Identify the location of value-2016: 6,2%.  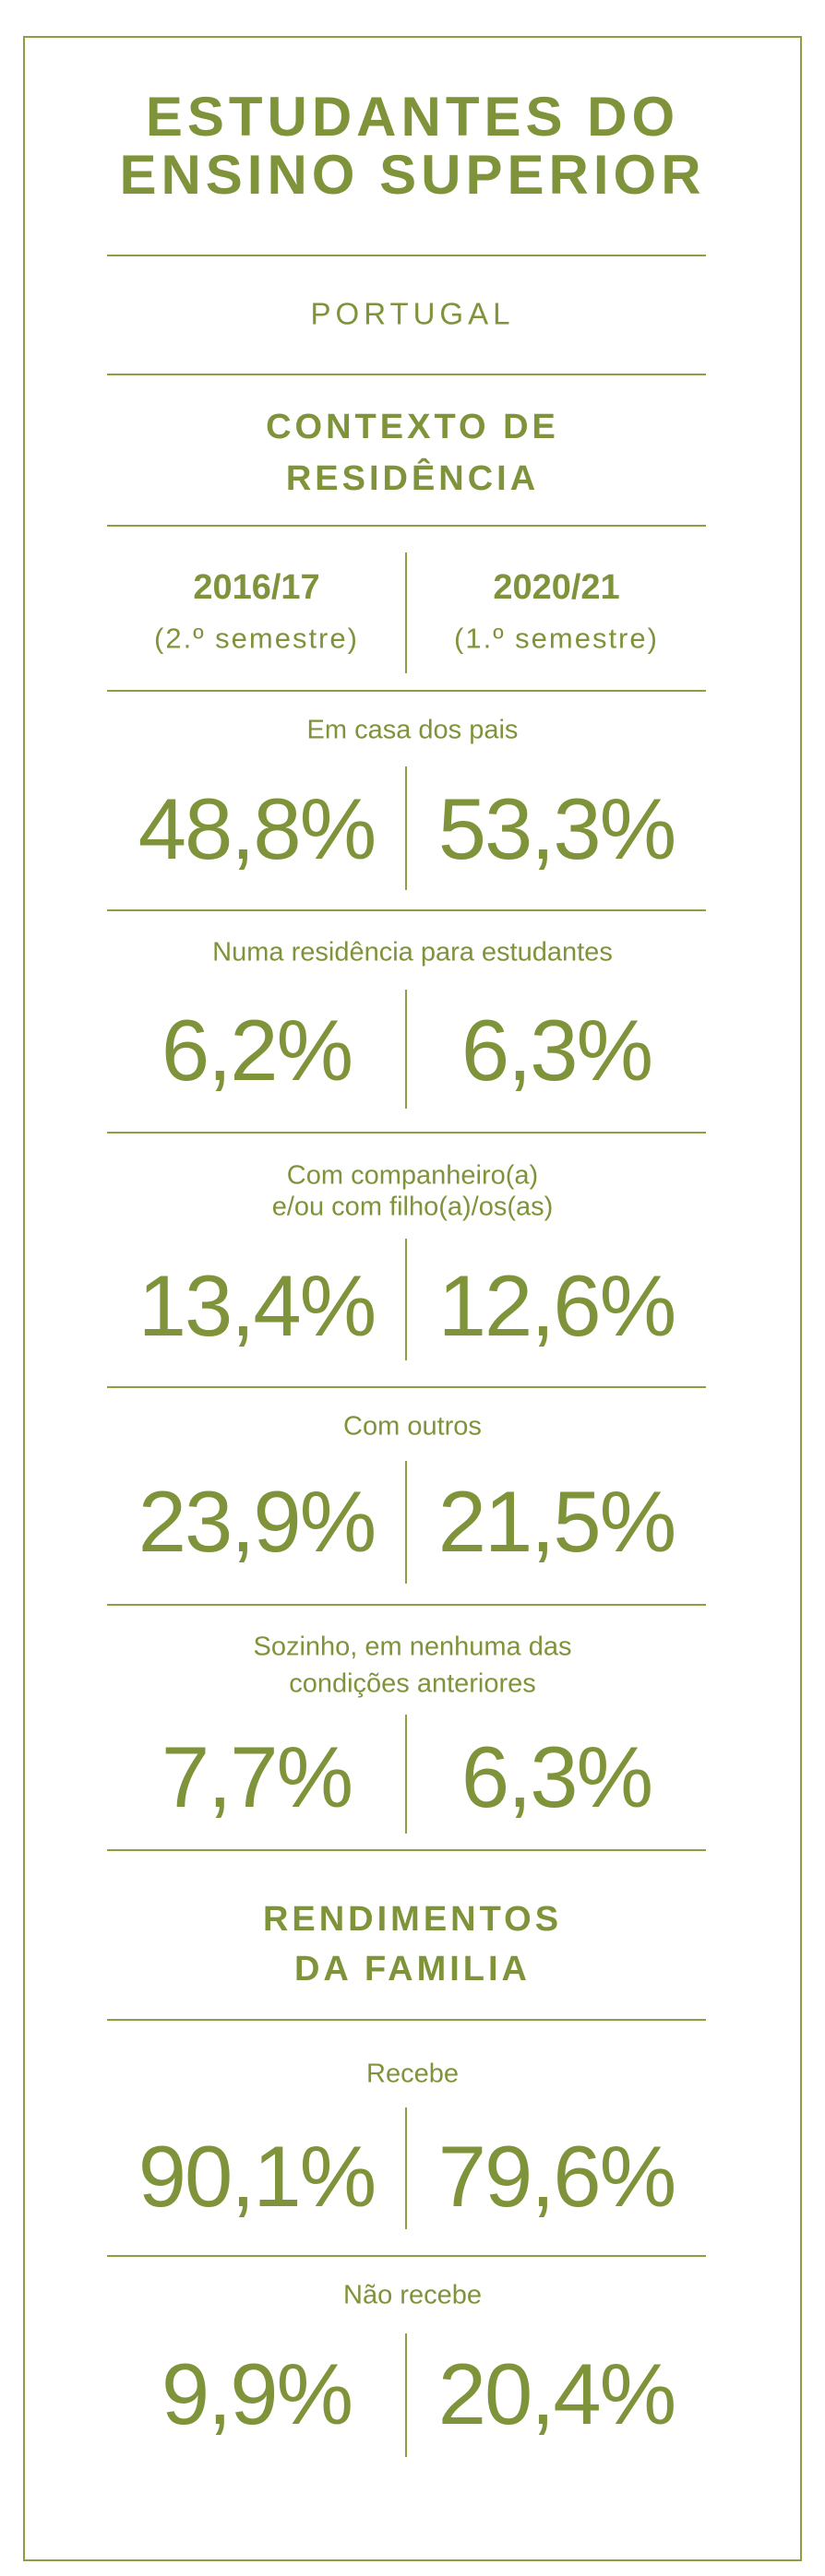
(257, 1050).